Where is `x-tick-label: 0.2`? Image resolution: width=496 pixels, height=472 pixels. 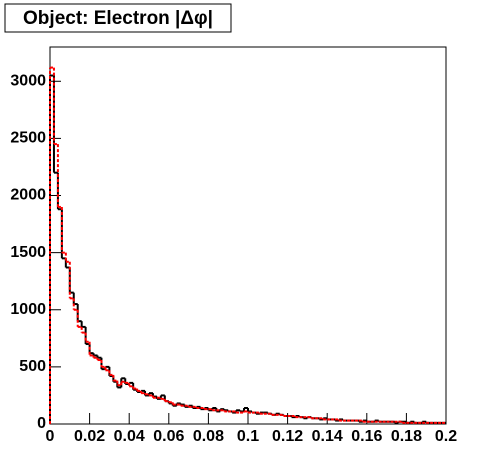
x-tick-label: 0.2 is located at coordinates (446, 436).